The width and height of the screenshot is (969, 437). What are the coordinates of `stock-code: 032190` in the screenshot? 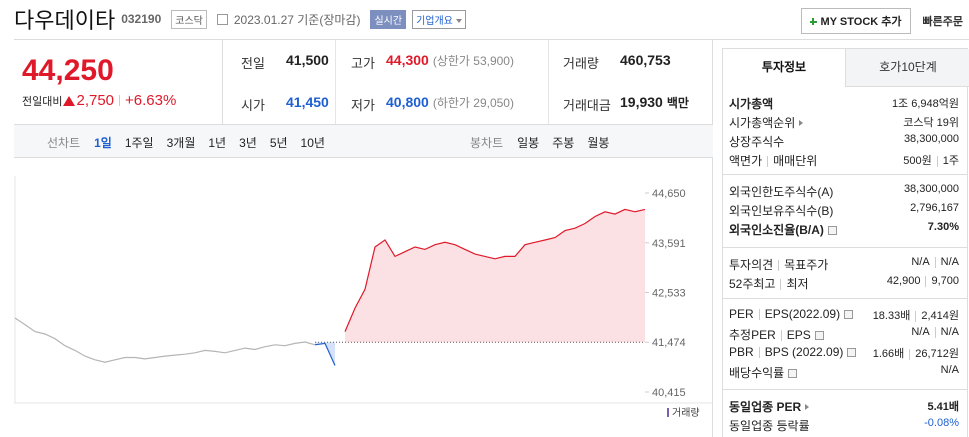 It's located at (141, 19).